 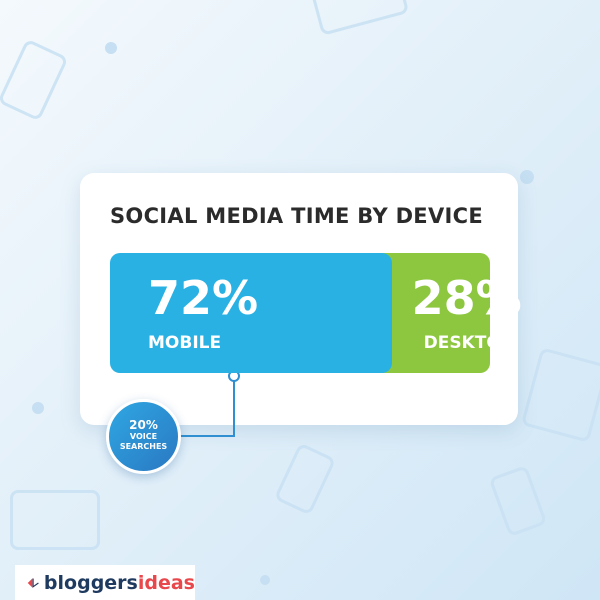 I want to click on voice-searches-label-2: SEARCHES, so click(x=143, y=446).